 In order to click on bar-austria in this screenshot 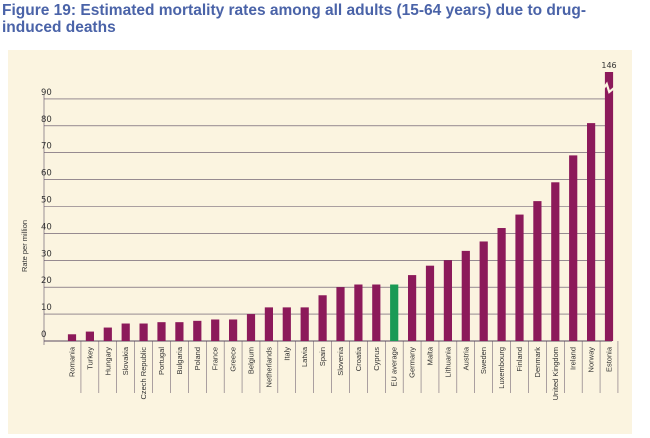, I will do `click(465, 295)`.